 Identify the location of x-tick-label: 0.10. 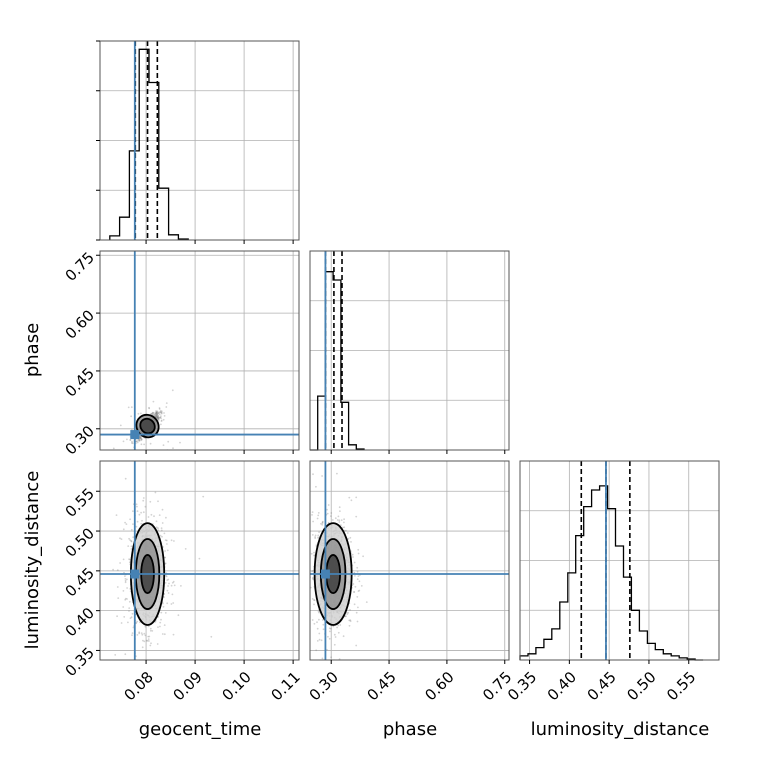
(237, 686).